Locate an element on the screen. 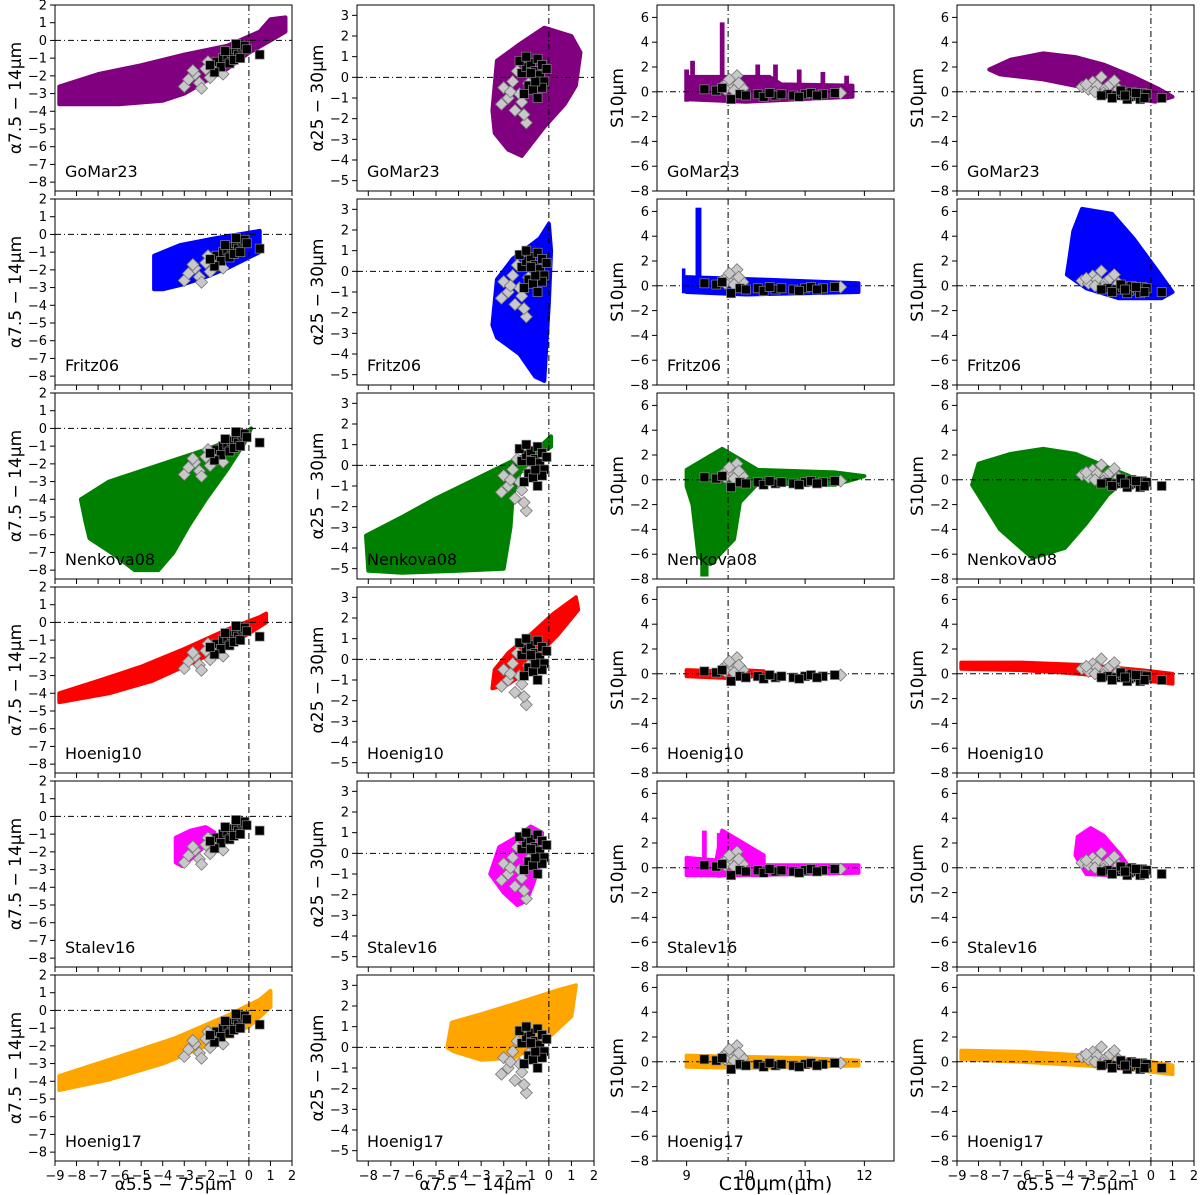 This screenshot has height=1195, width=1200. panel-gomar23-col1: −8 −7 −6 −5 −4 −3 −2 −1 0 1 2 α7.5 − 14μm GoMar23 is located at coordinates (149, 98).